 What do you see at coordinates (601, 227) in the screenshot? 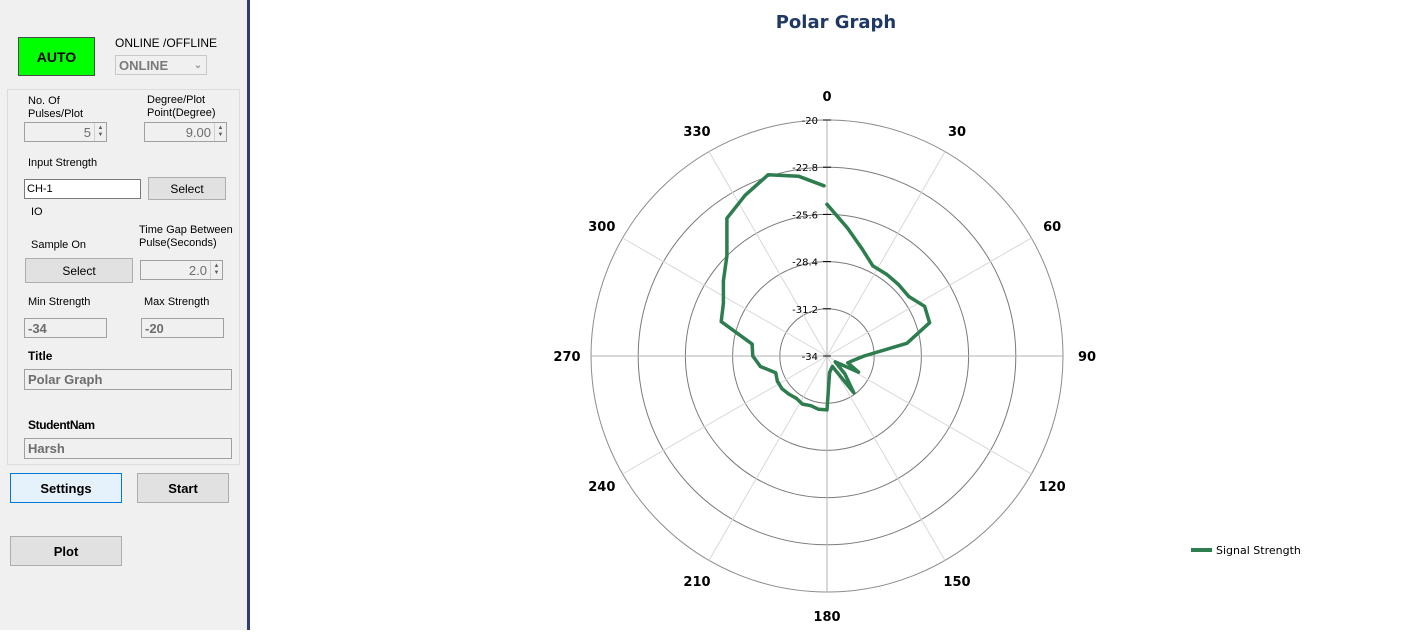
I see `angle-tick-label: 300` at bounding box center [601, 227].